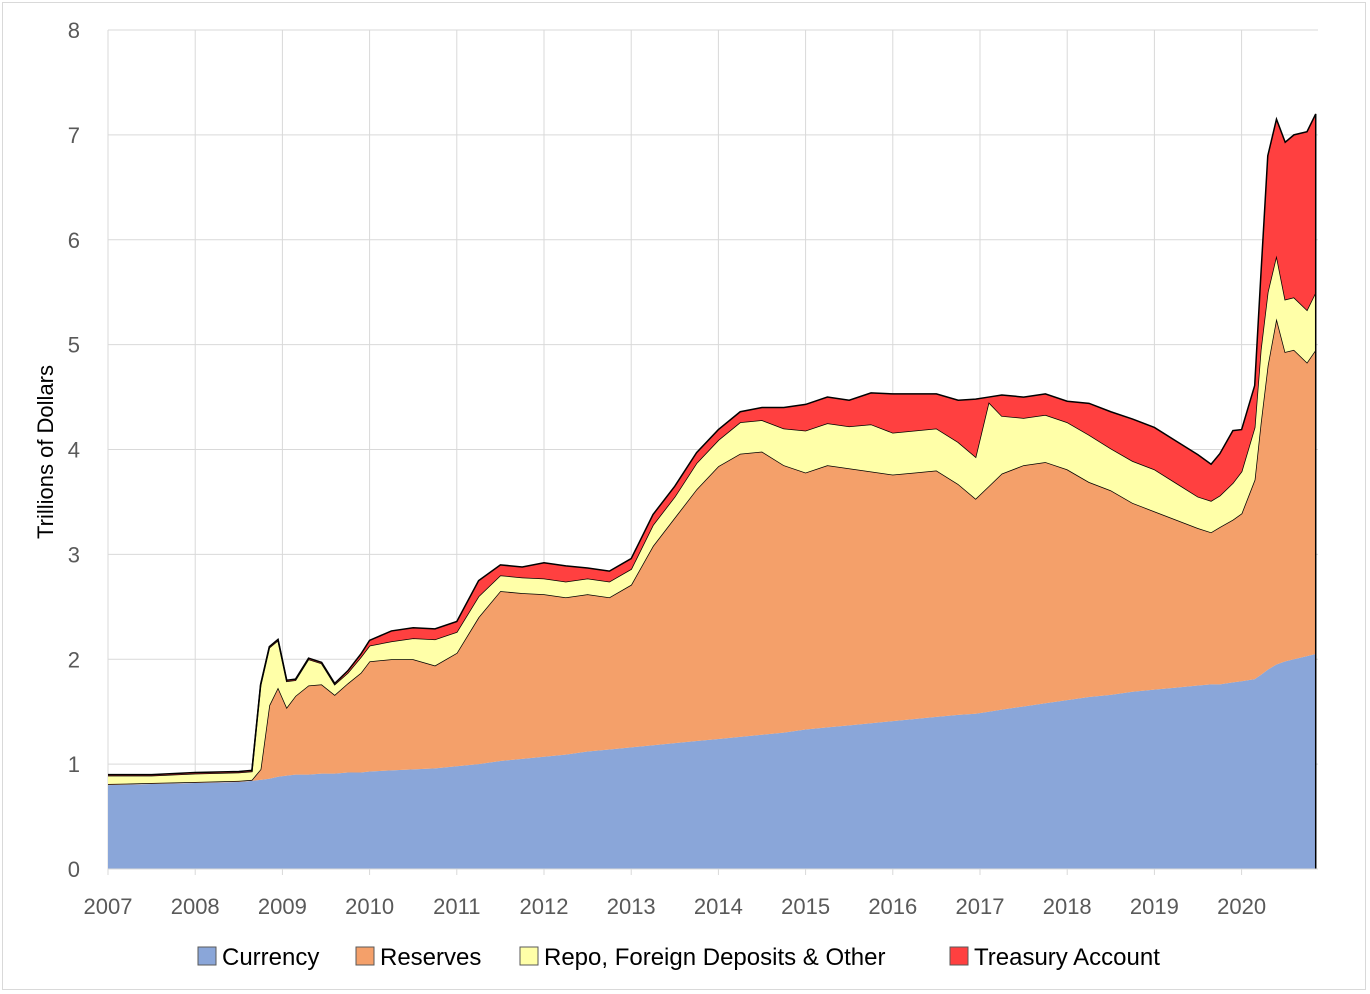 The height and width of the screenshot is (994, 1370). I want to click on x-tick-label: 2020, so click(1241, 906).